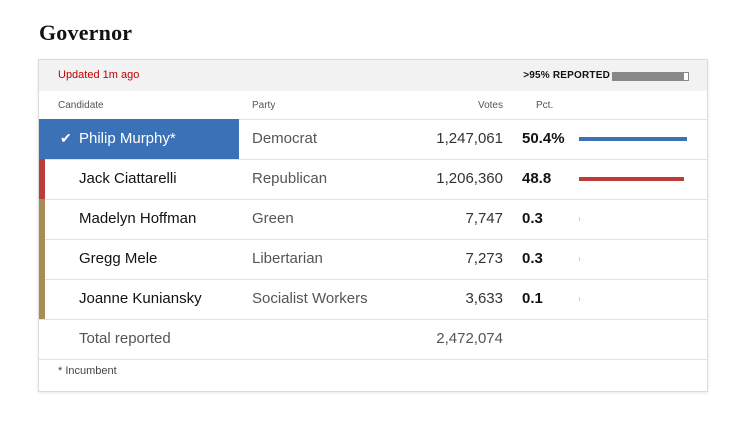 The height and width of the screenshot is (425, 740). Describe the element at coordinates (99, 75) in the screenshot. I see `updated-timestamp: Updated 1m ago` at that location.